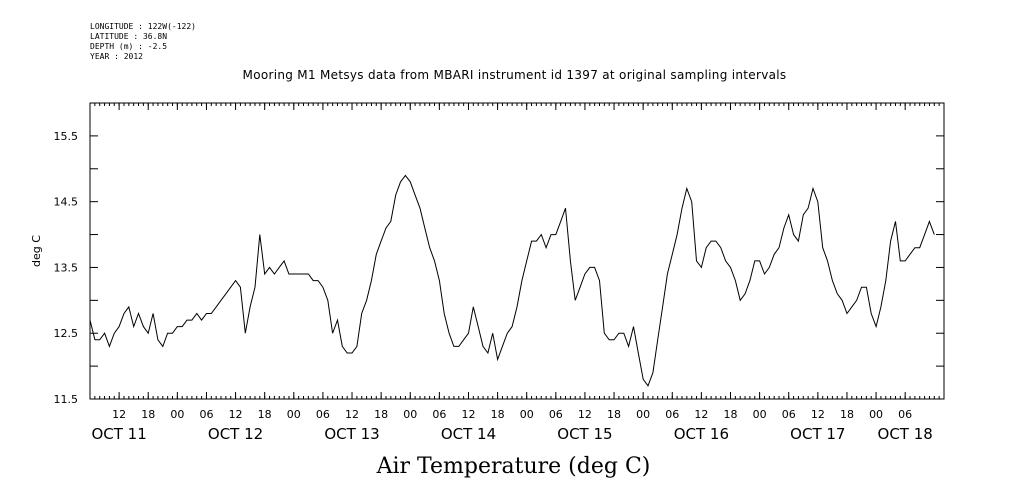  Describe the element at coordinates (468, 434) in the screenshot. I see `day-label: OCT 14` at that location.